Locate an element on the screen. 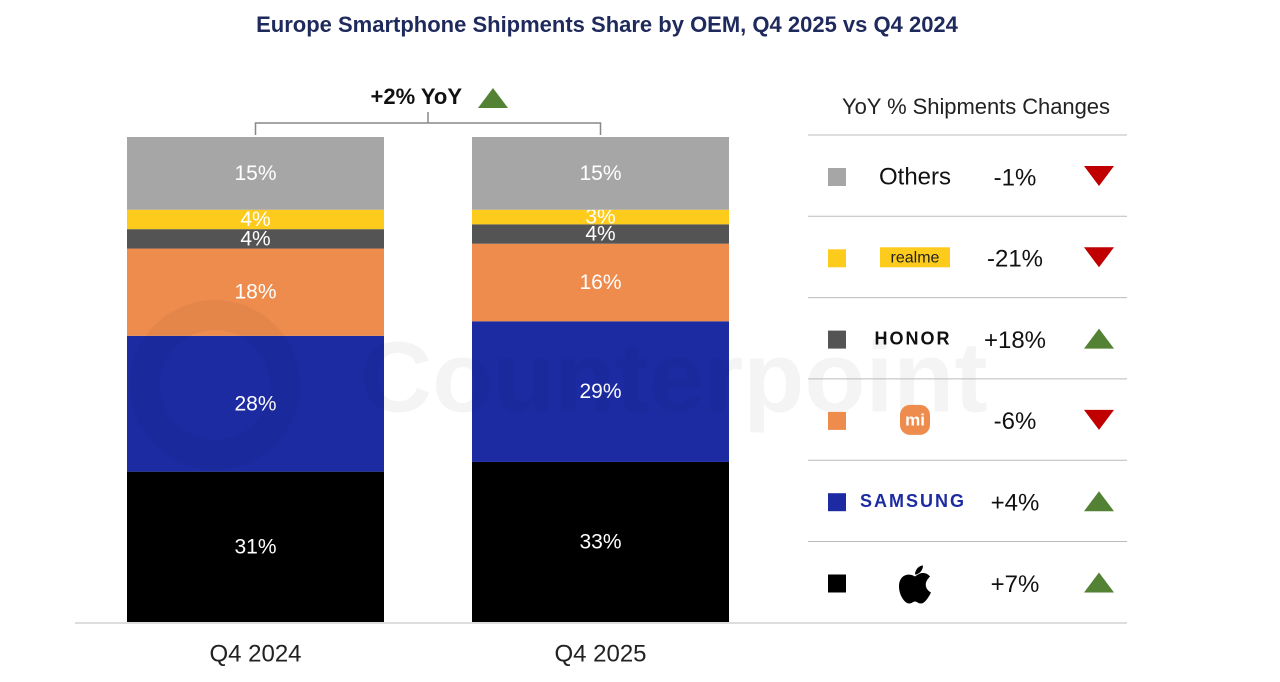 The height and width of the screenshot is (682, 1280). annotation-arrow is located at coordinates (493, 98).